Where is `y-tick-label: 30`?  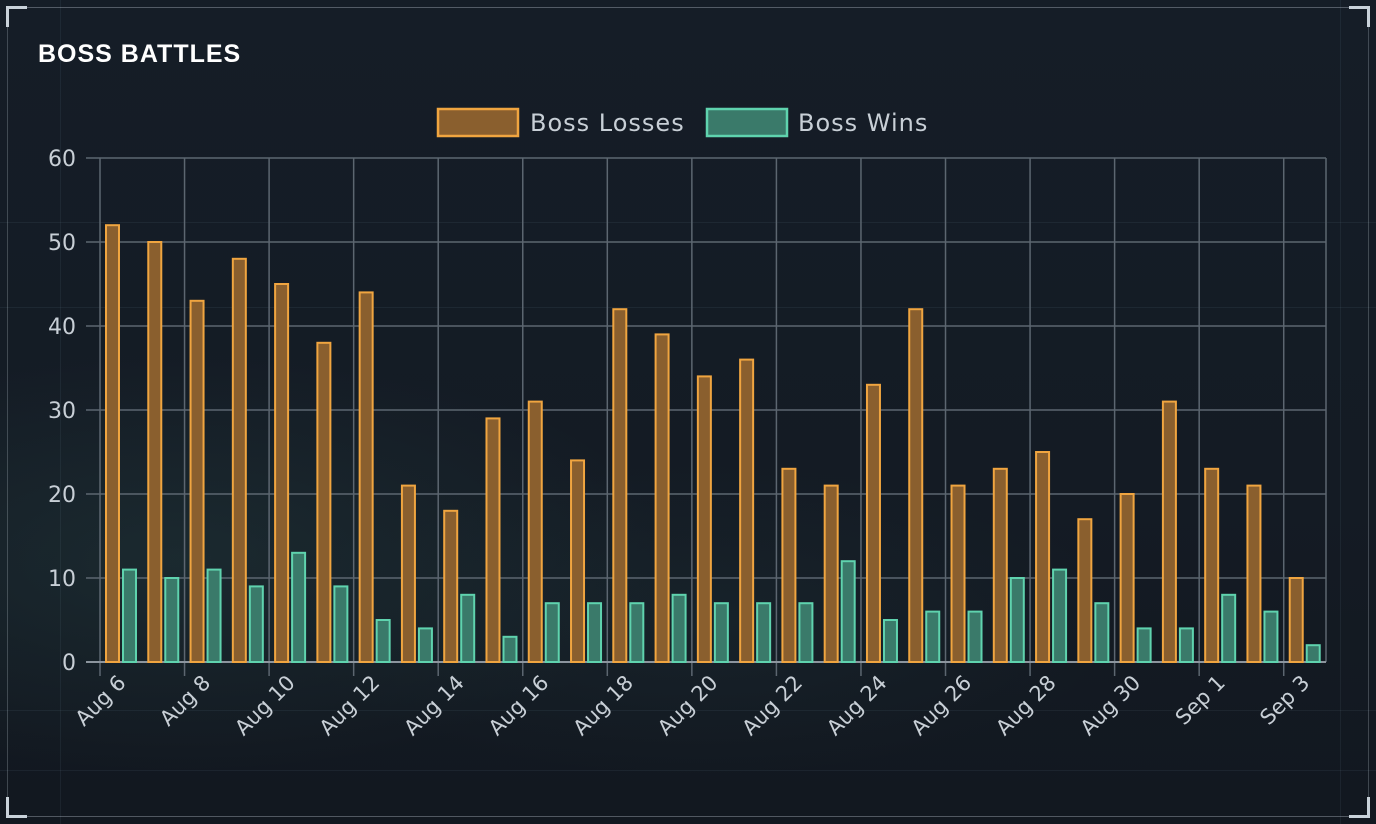 y-tick-label: 30 is located at coordinates (62, 411).